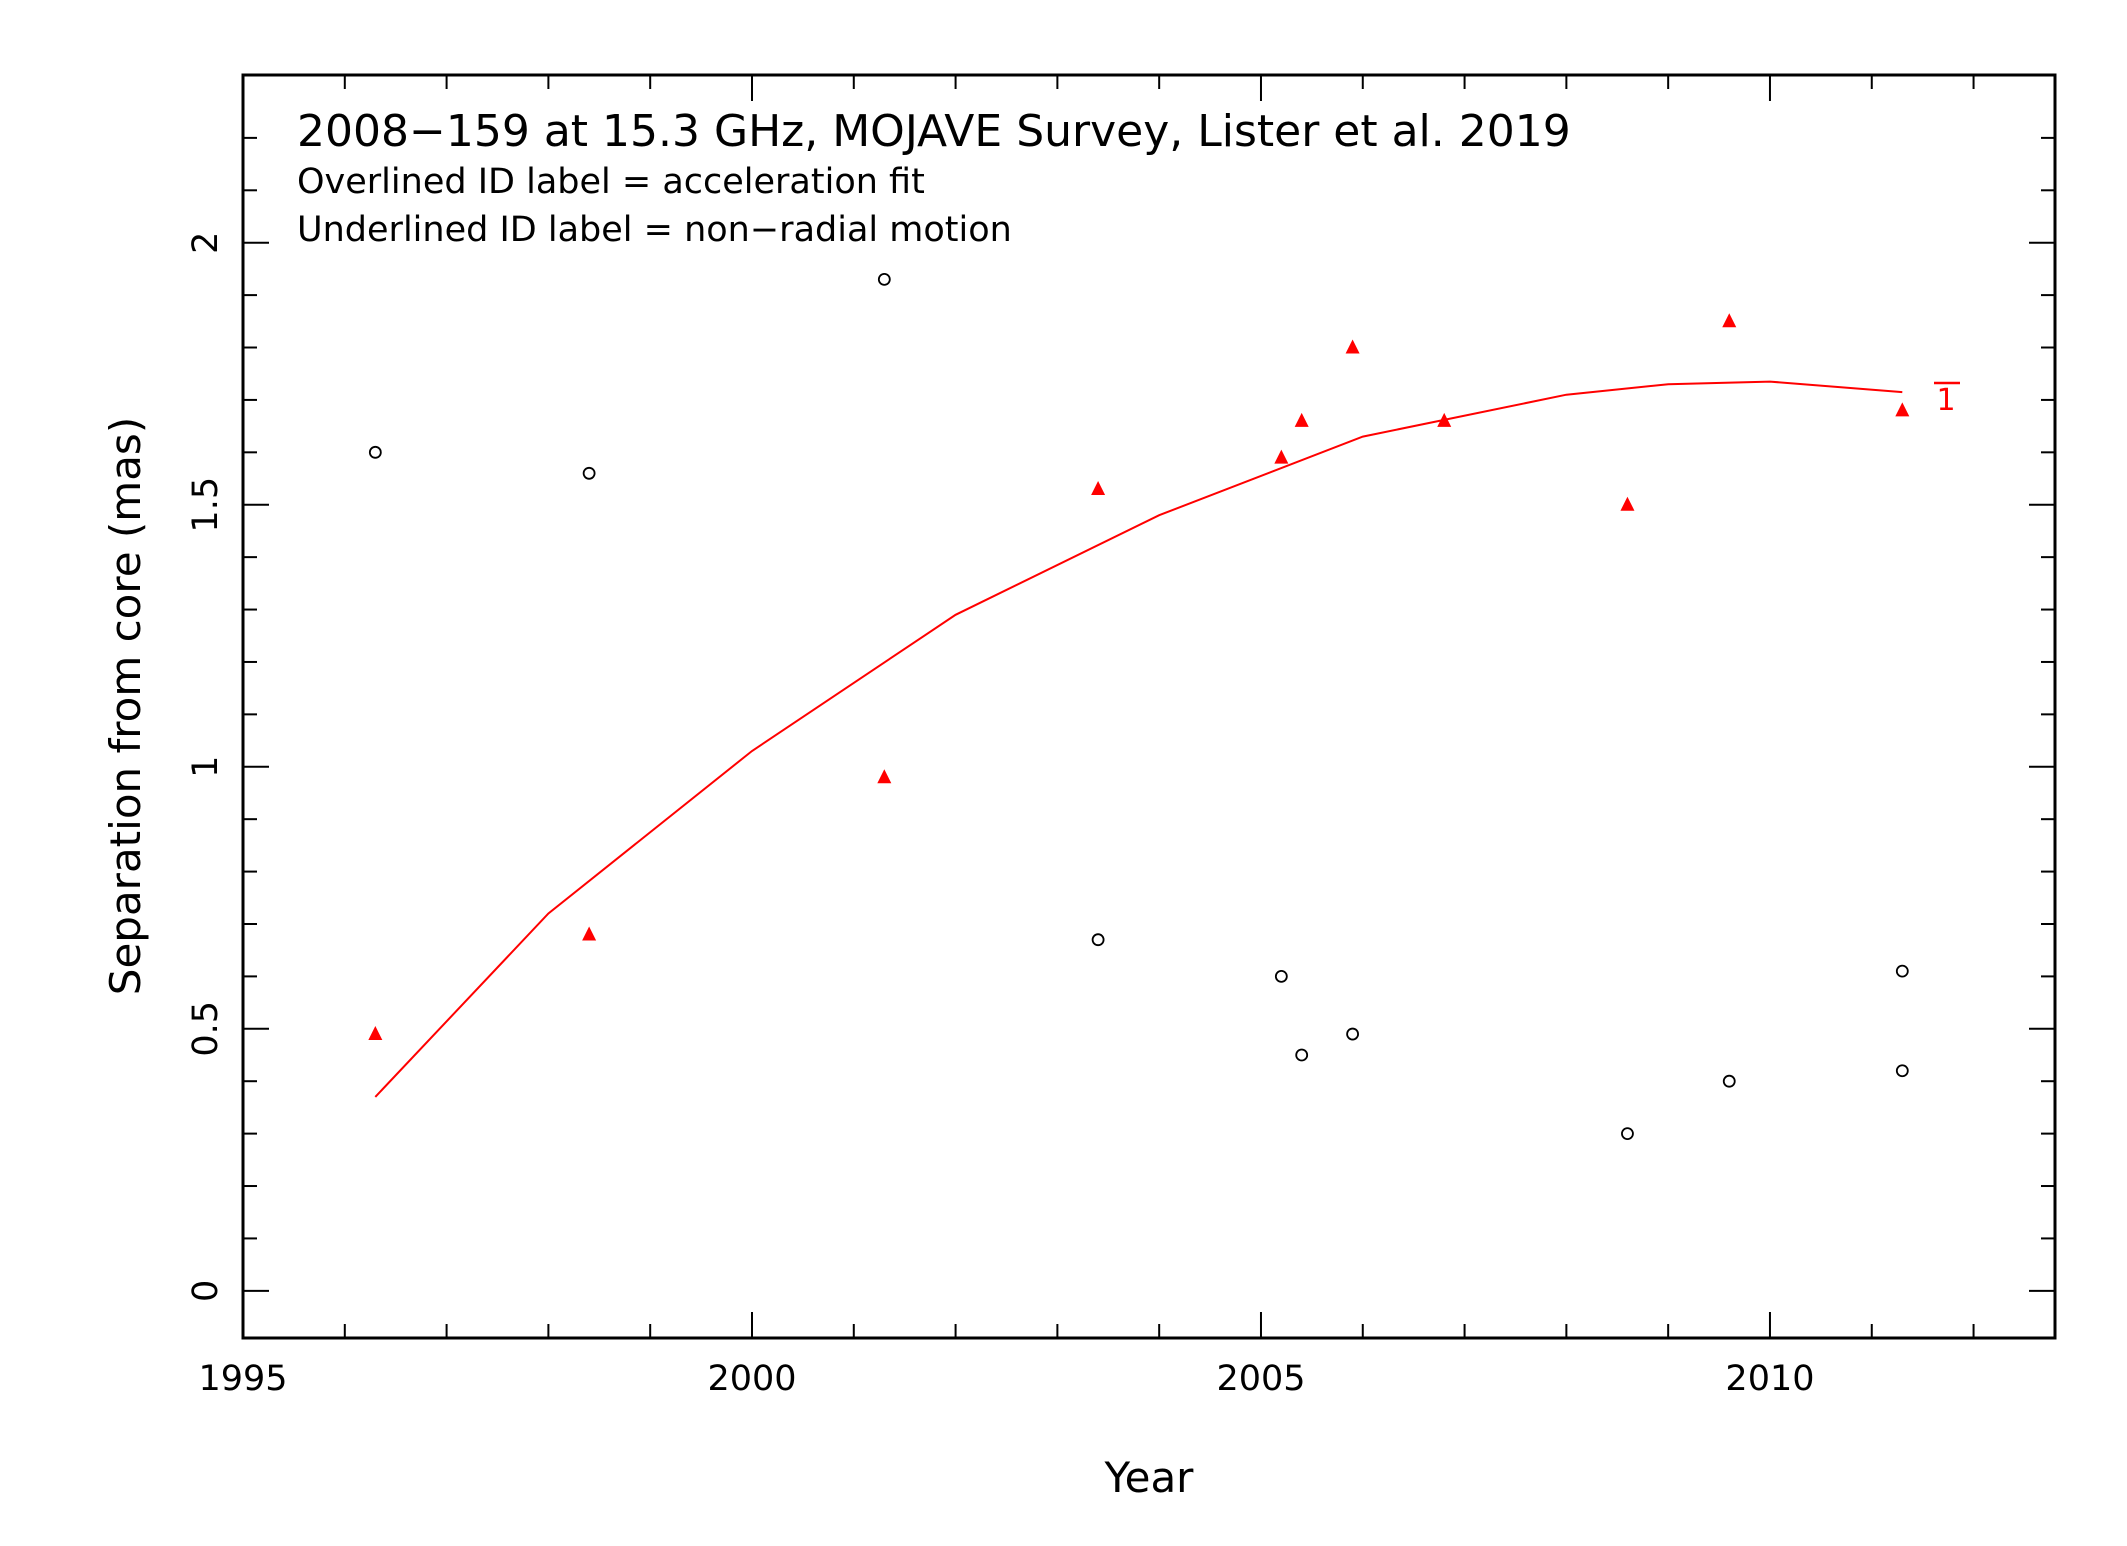 The image size is (2127, 1546). What do you see at coordinates (1149, 1477) in the screenshot?
I see `x-axis-label: Year` at bounding box center [1149, 1477].